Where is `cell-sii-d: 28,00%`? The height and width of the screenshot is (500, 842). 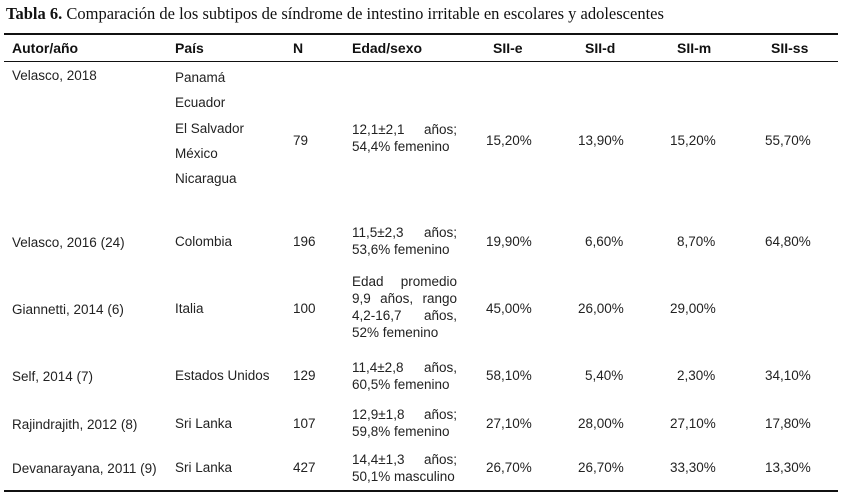
cell-sii-d: 28,00% is located at coordinates (601, 423).